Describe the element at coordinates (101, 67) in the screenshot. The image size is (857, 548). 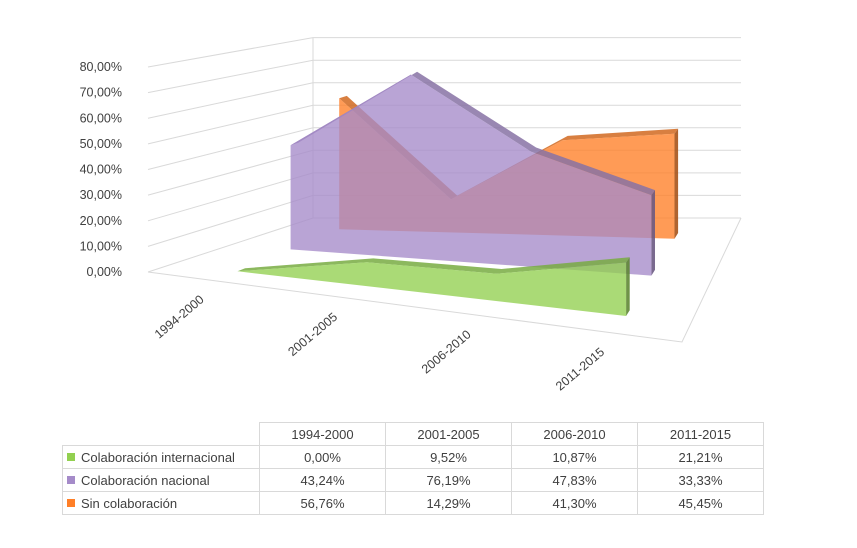
I see `y-tick-label: 80,00%` at that location.